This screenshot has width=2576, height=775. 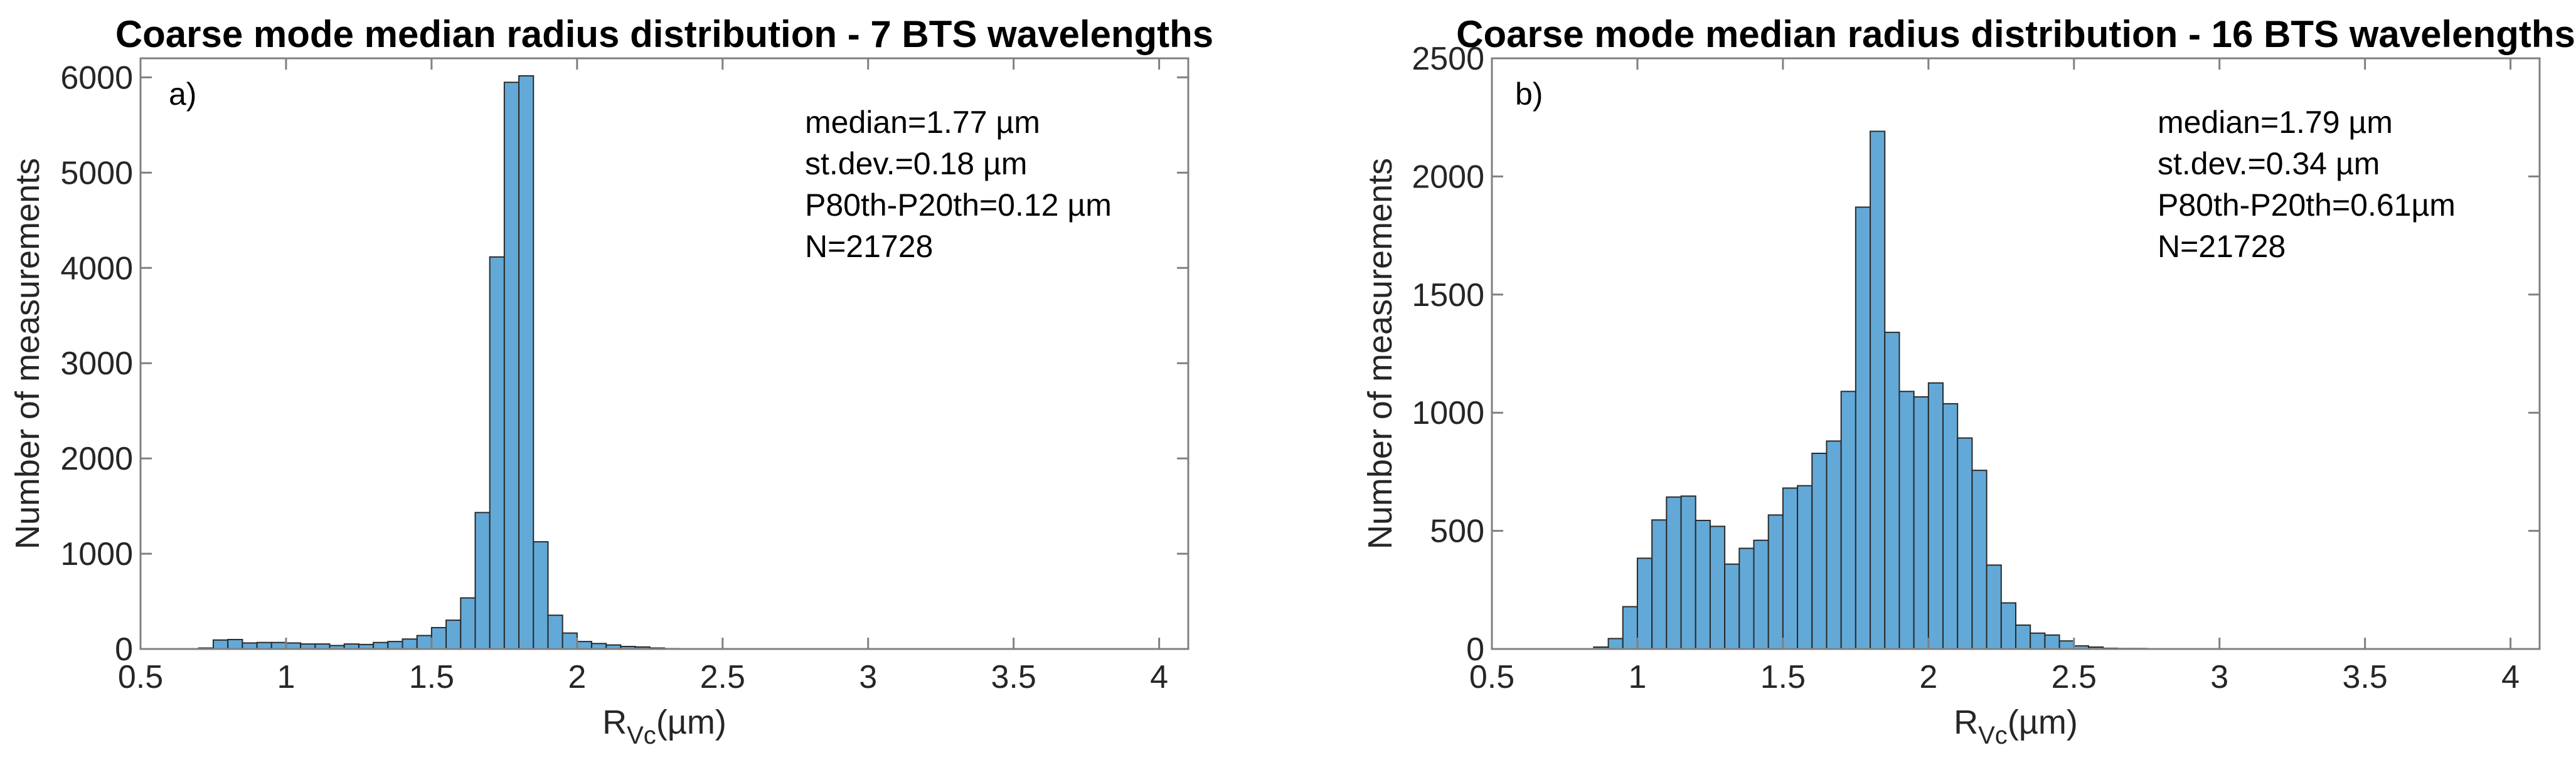 What do you see at coordinates (97, 268) in the screenshot?
I see `y-tick-label: 4000` at bounding box center [97, 268].